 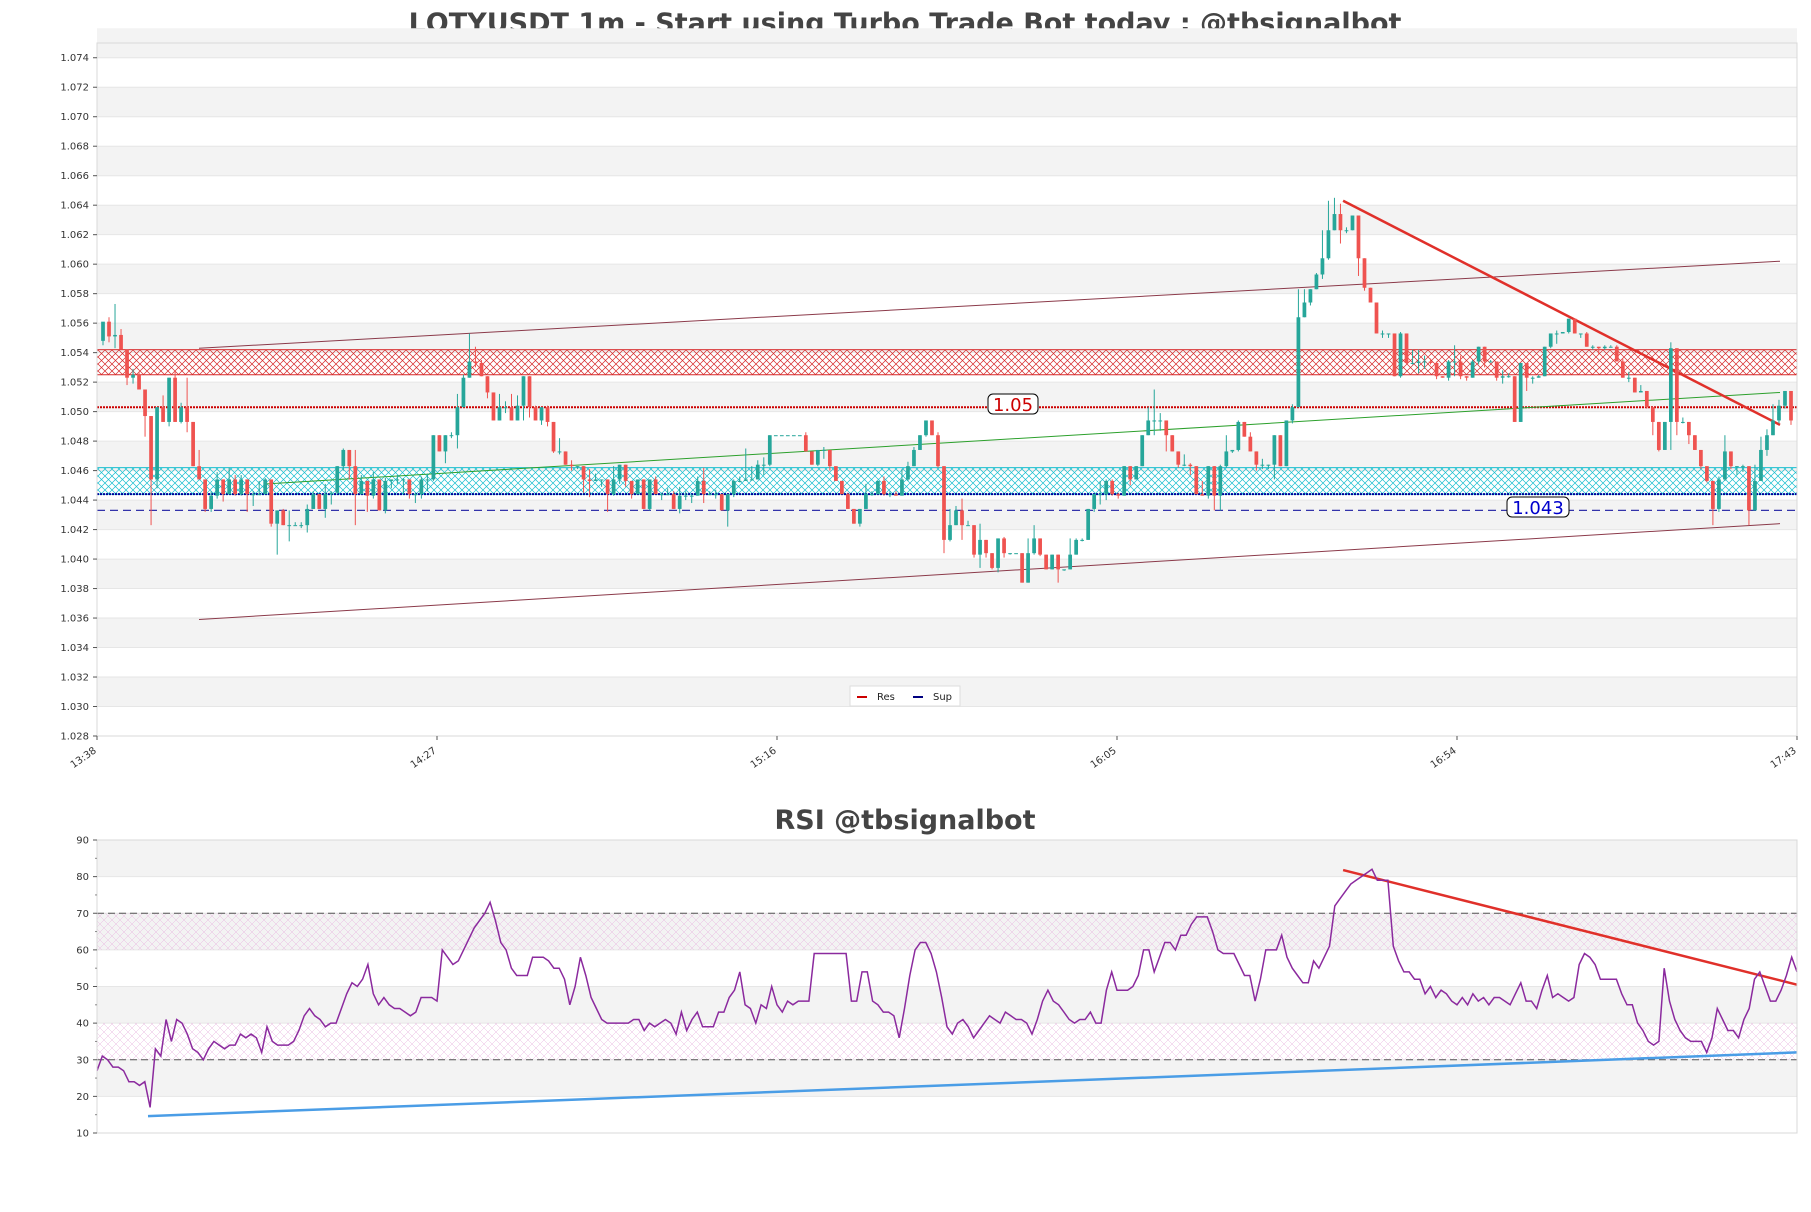 What do you see at coordinates (74, 471) in the screenshot?
I see `y-tick-label: 1.046` at bounding box center [74, 471].